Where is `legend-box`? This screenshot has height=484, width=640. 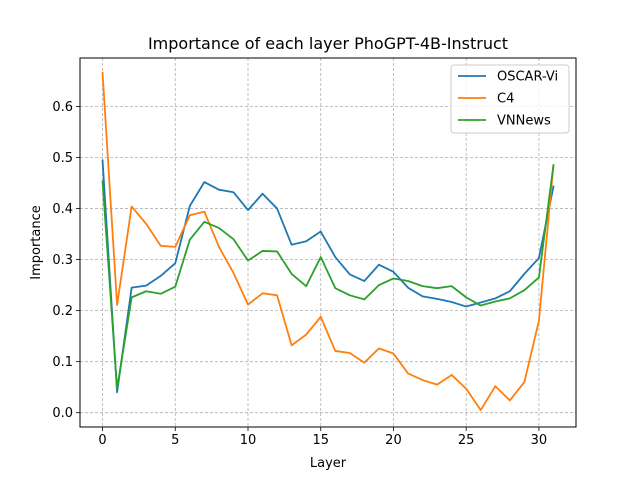
legend-box is located at coordinates (510, 99).